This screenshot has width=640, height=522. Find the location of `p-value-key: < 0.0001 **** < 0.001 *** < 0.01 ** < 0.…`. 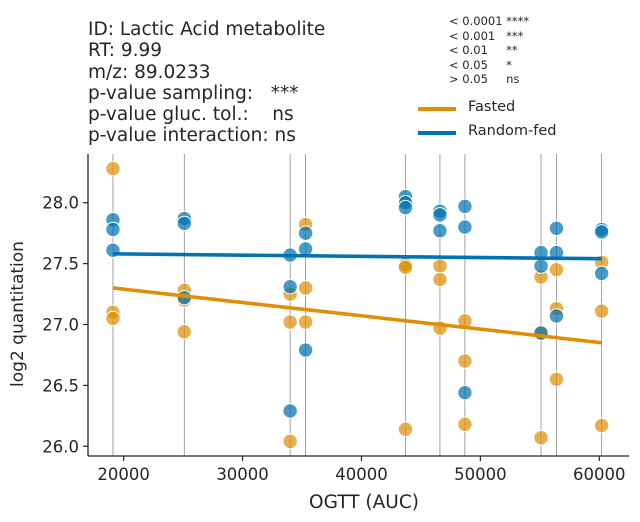

p-value-key: < 0.0001 **** < 0.001 *** < 0.01 ** < 0.… is located at coordinates (489, 50).